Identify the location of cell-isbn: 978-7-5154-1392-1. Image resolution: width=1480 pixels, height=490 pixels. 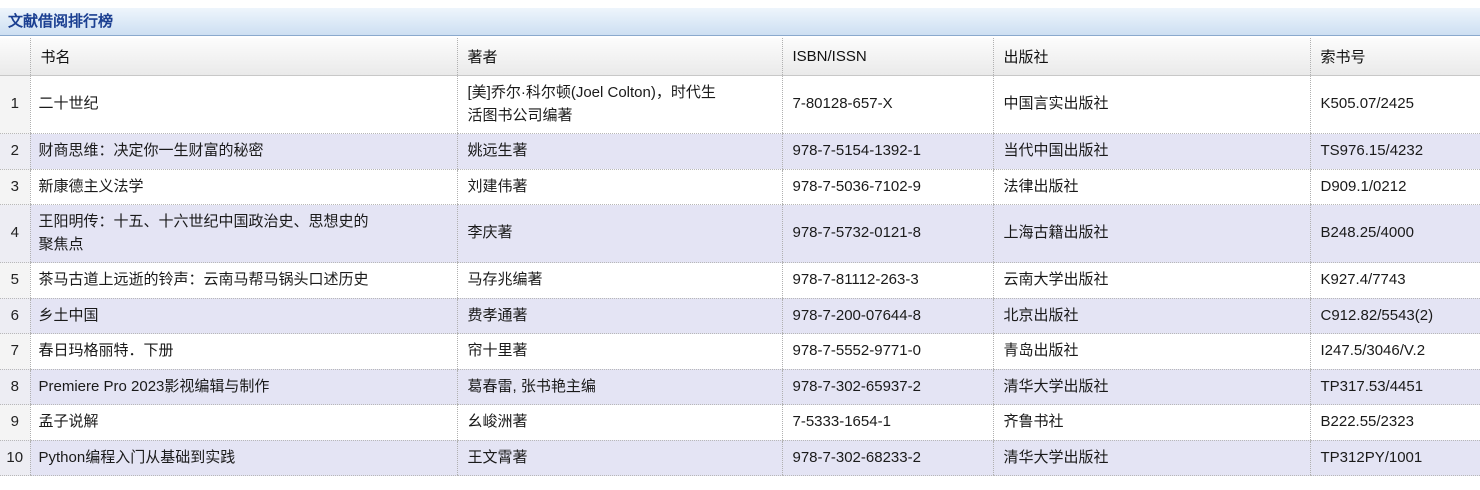
(887, 151).